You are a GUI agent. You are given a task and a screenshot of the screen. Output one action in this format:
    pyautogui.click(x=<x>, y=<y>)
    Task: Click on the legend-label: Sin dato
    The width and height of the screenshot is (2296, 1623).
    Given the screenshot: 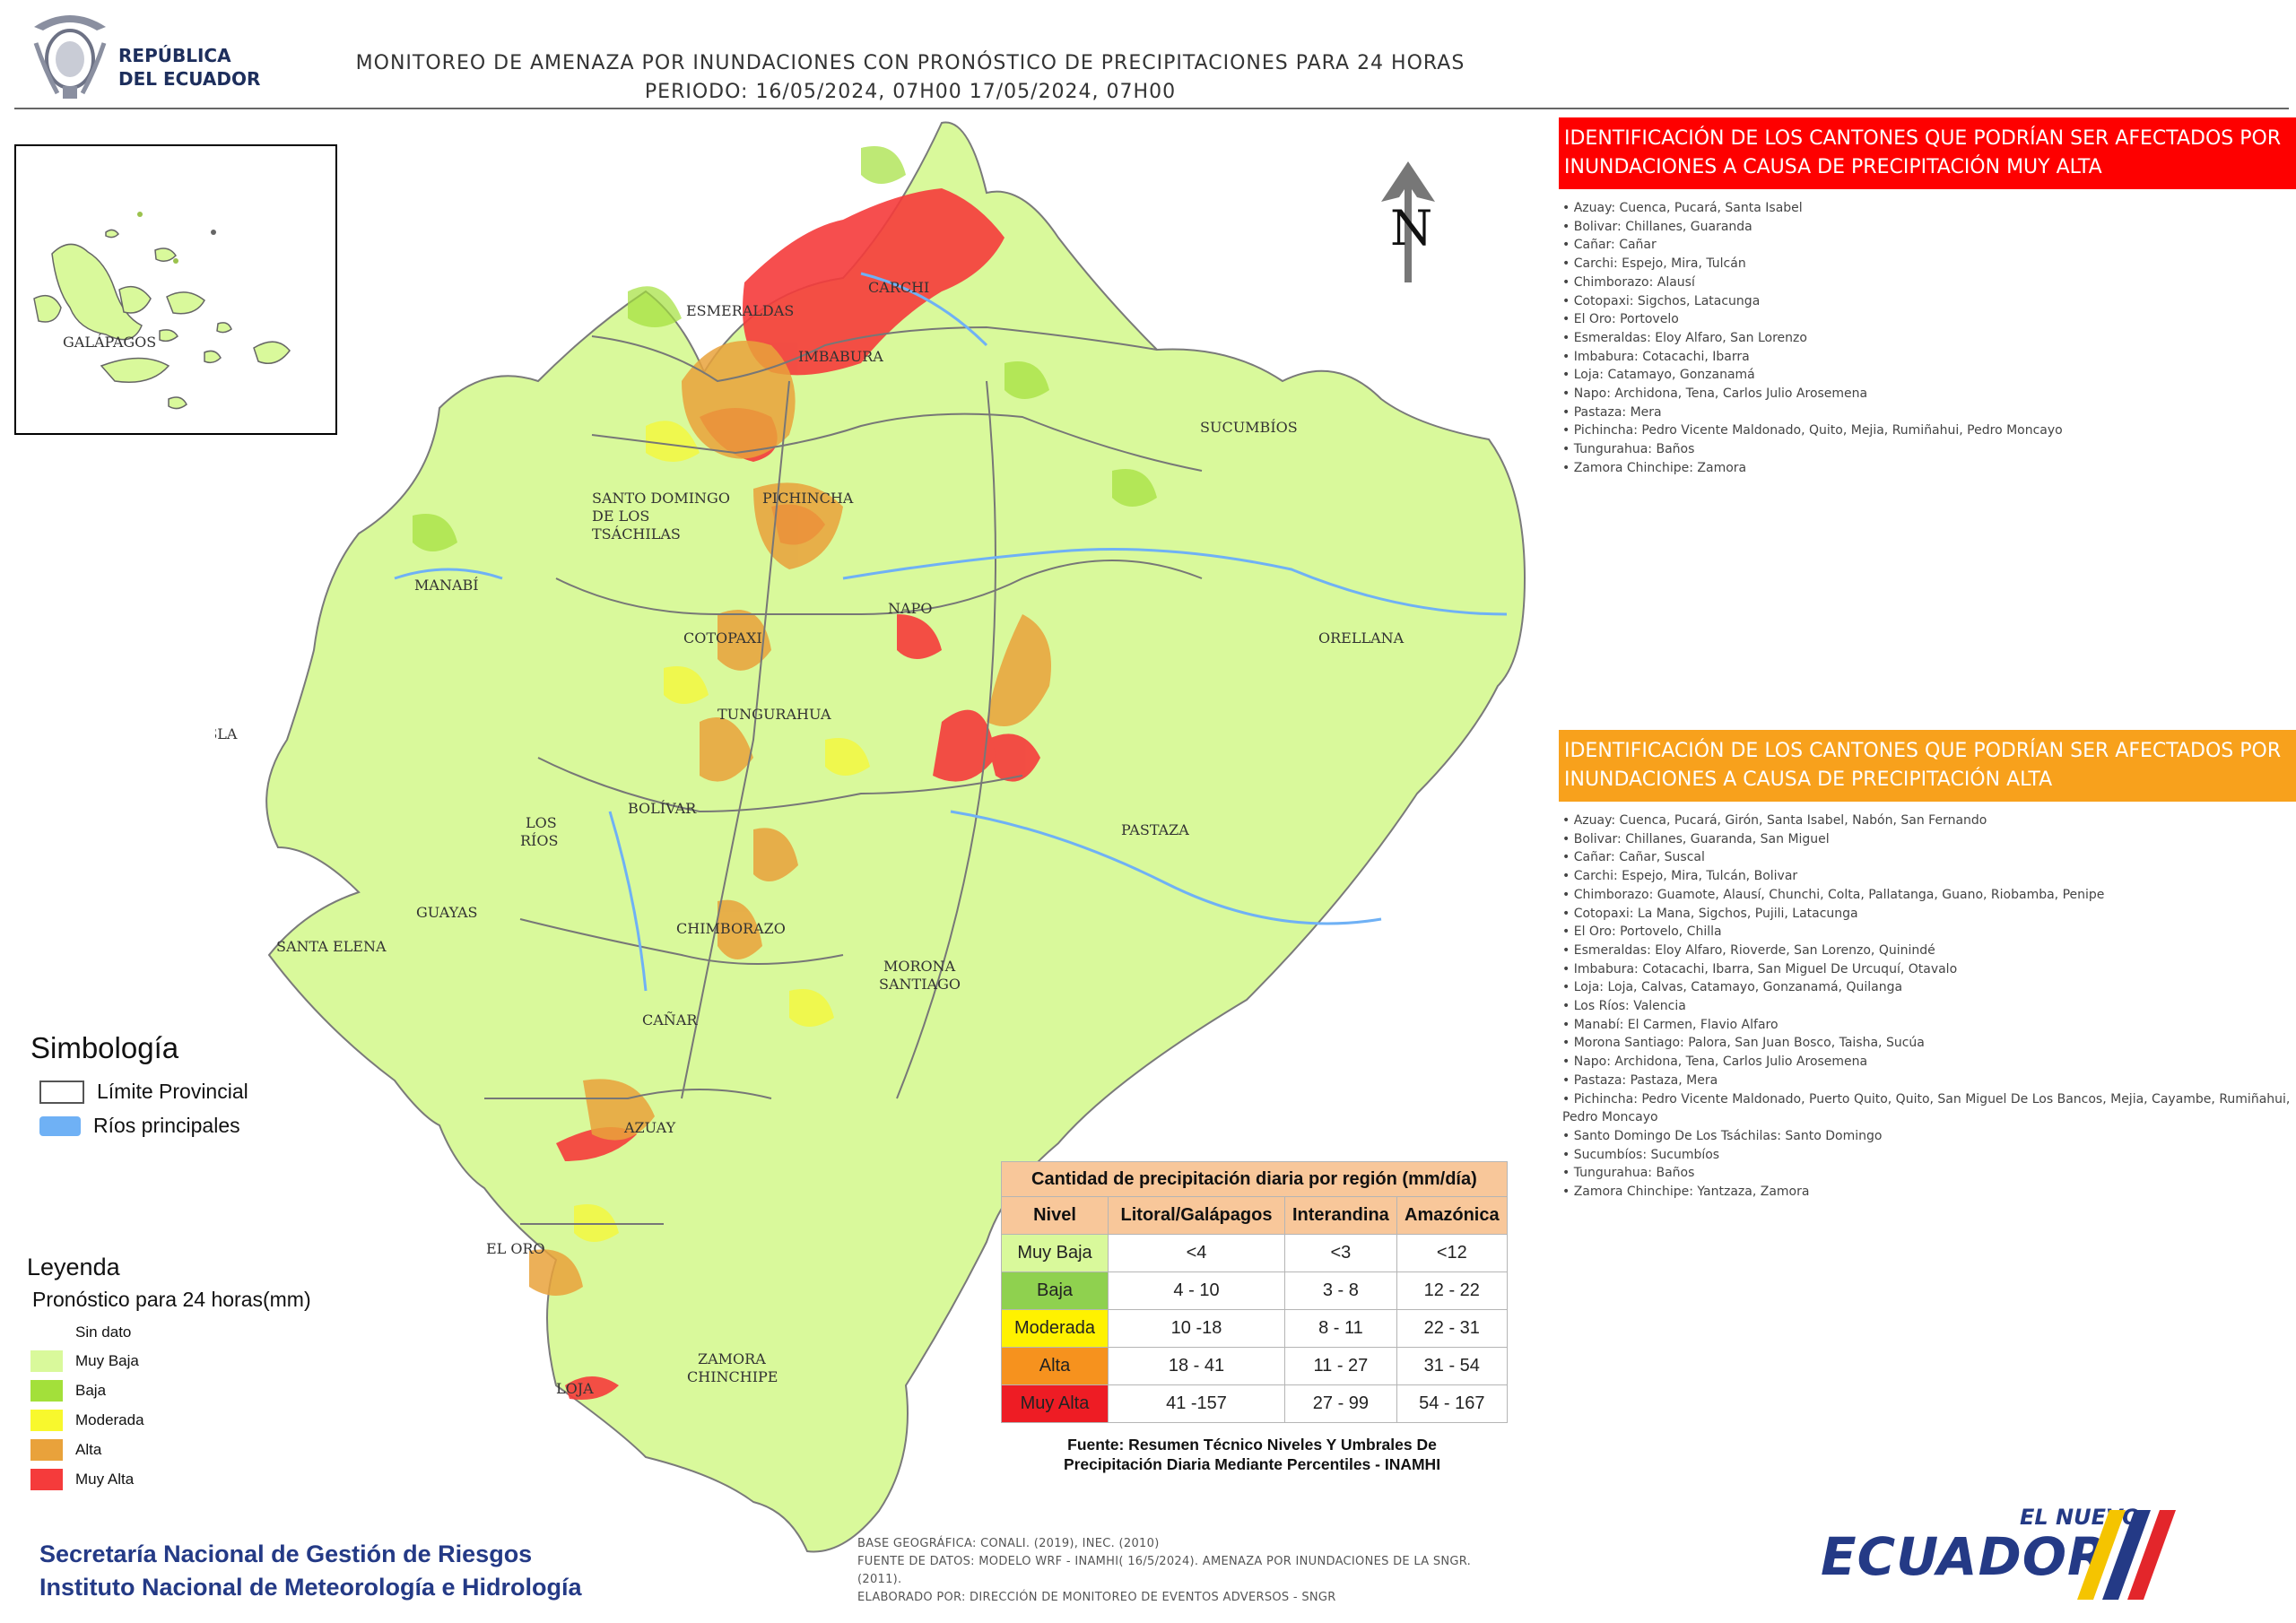 What is the action you would take?
    pyautogui.click(x=103, y=1332)
    